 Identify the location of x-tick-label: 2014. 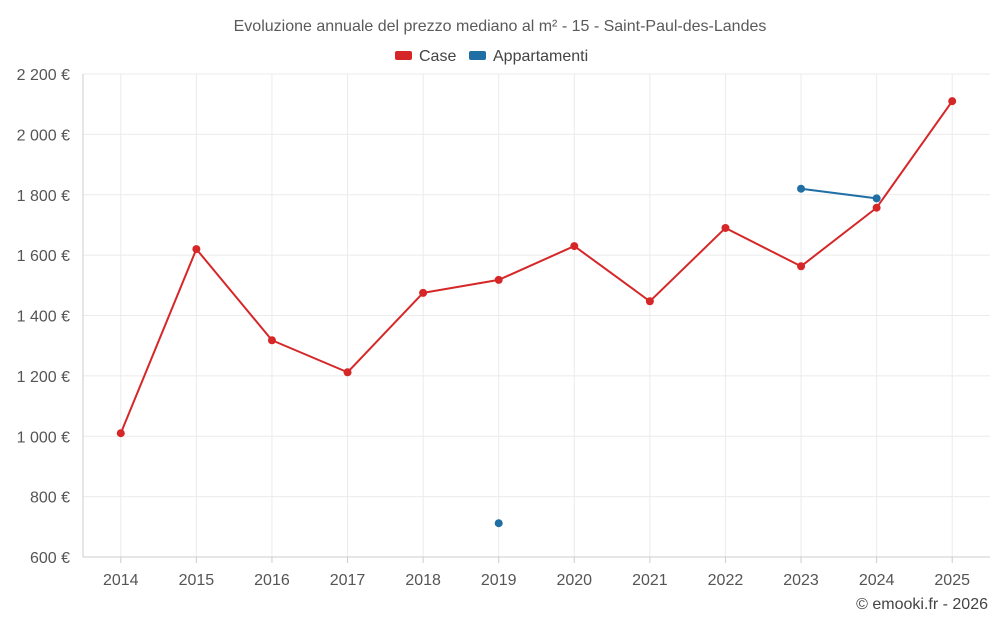
(121, 580).